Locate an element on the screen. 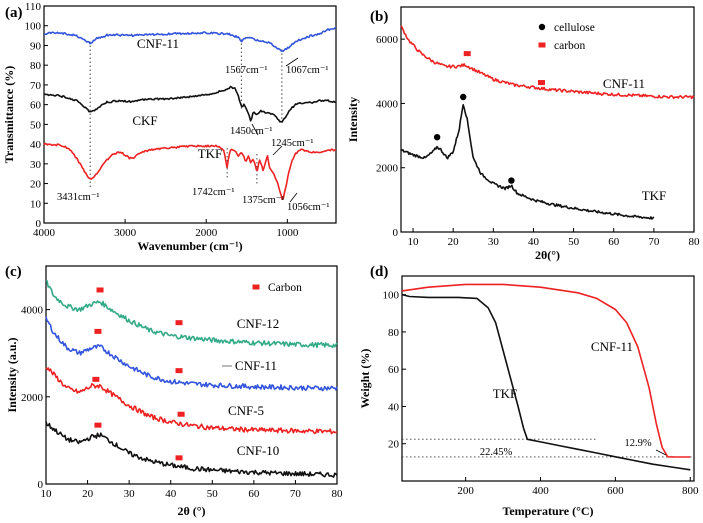 Image resolution: width=703 pixels, height=523 pixels. curve-label-ckf: CKF is located at coordinates (144, 120).